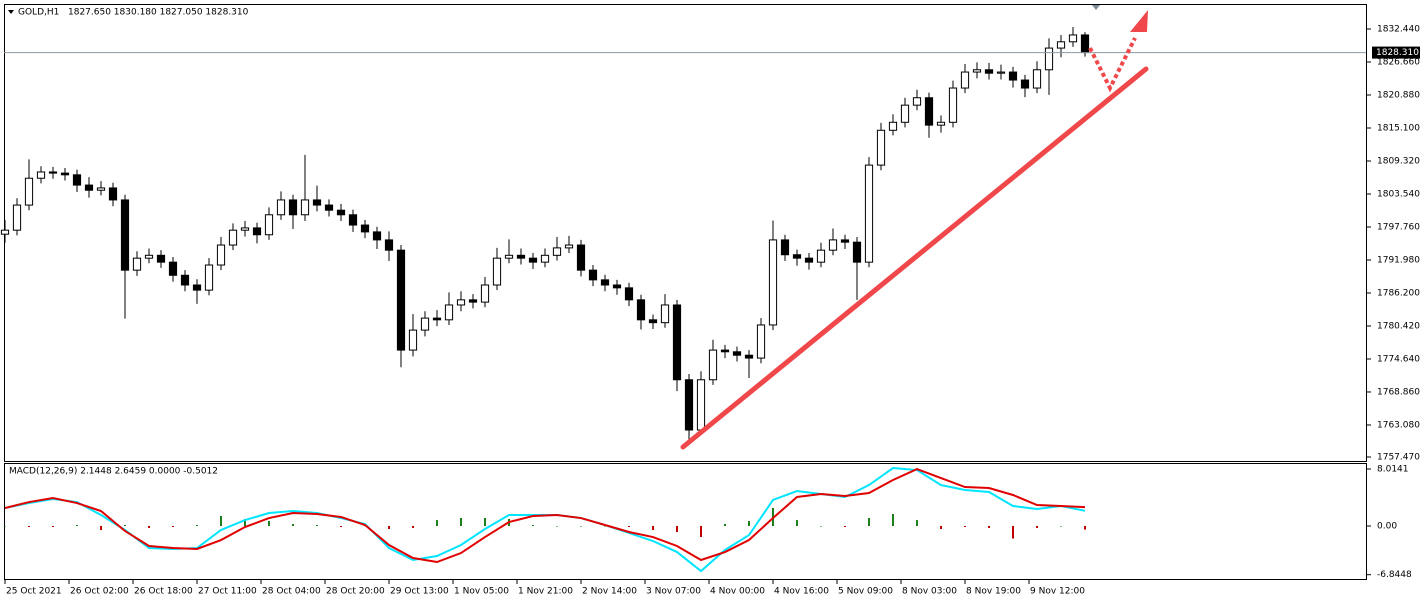 The height and width of the screenshot is (603, 1424). I want to click on y-tick-label: 1786.200, so click(1398, 293).